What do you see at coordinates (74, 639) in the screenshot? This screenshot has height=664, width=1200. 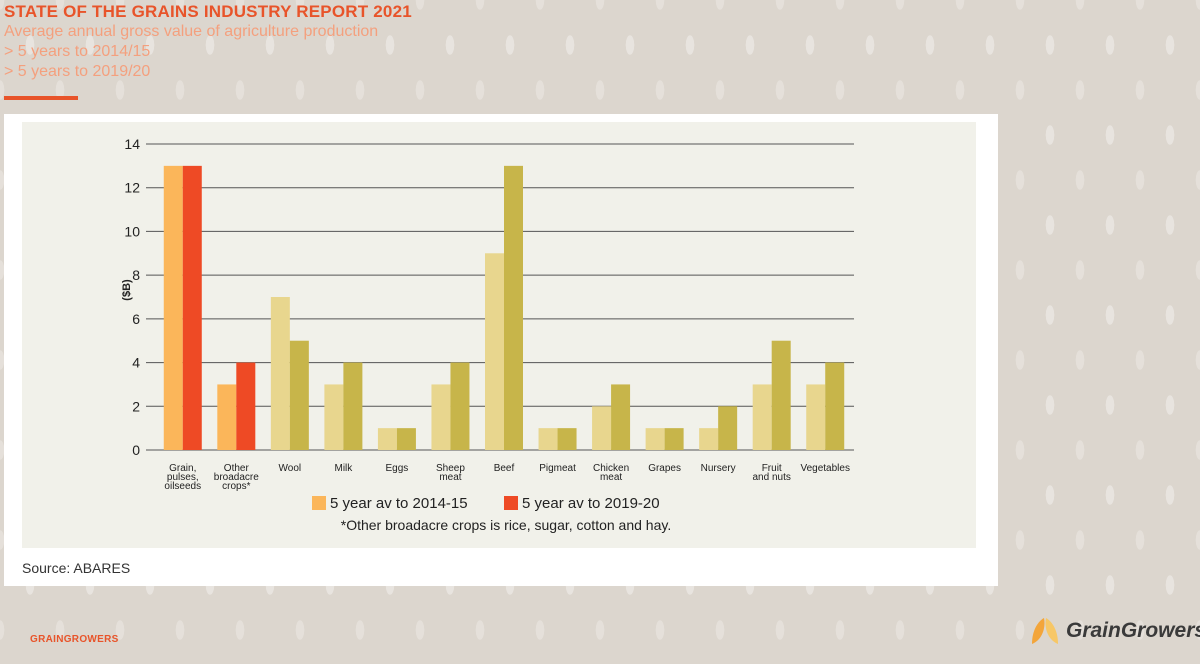 I see `footer-brand: GRAINGROWERS` at bounding box center [74, 639].